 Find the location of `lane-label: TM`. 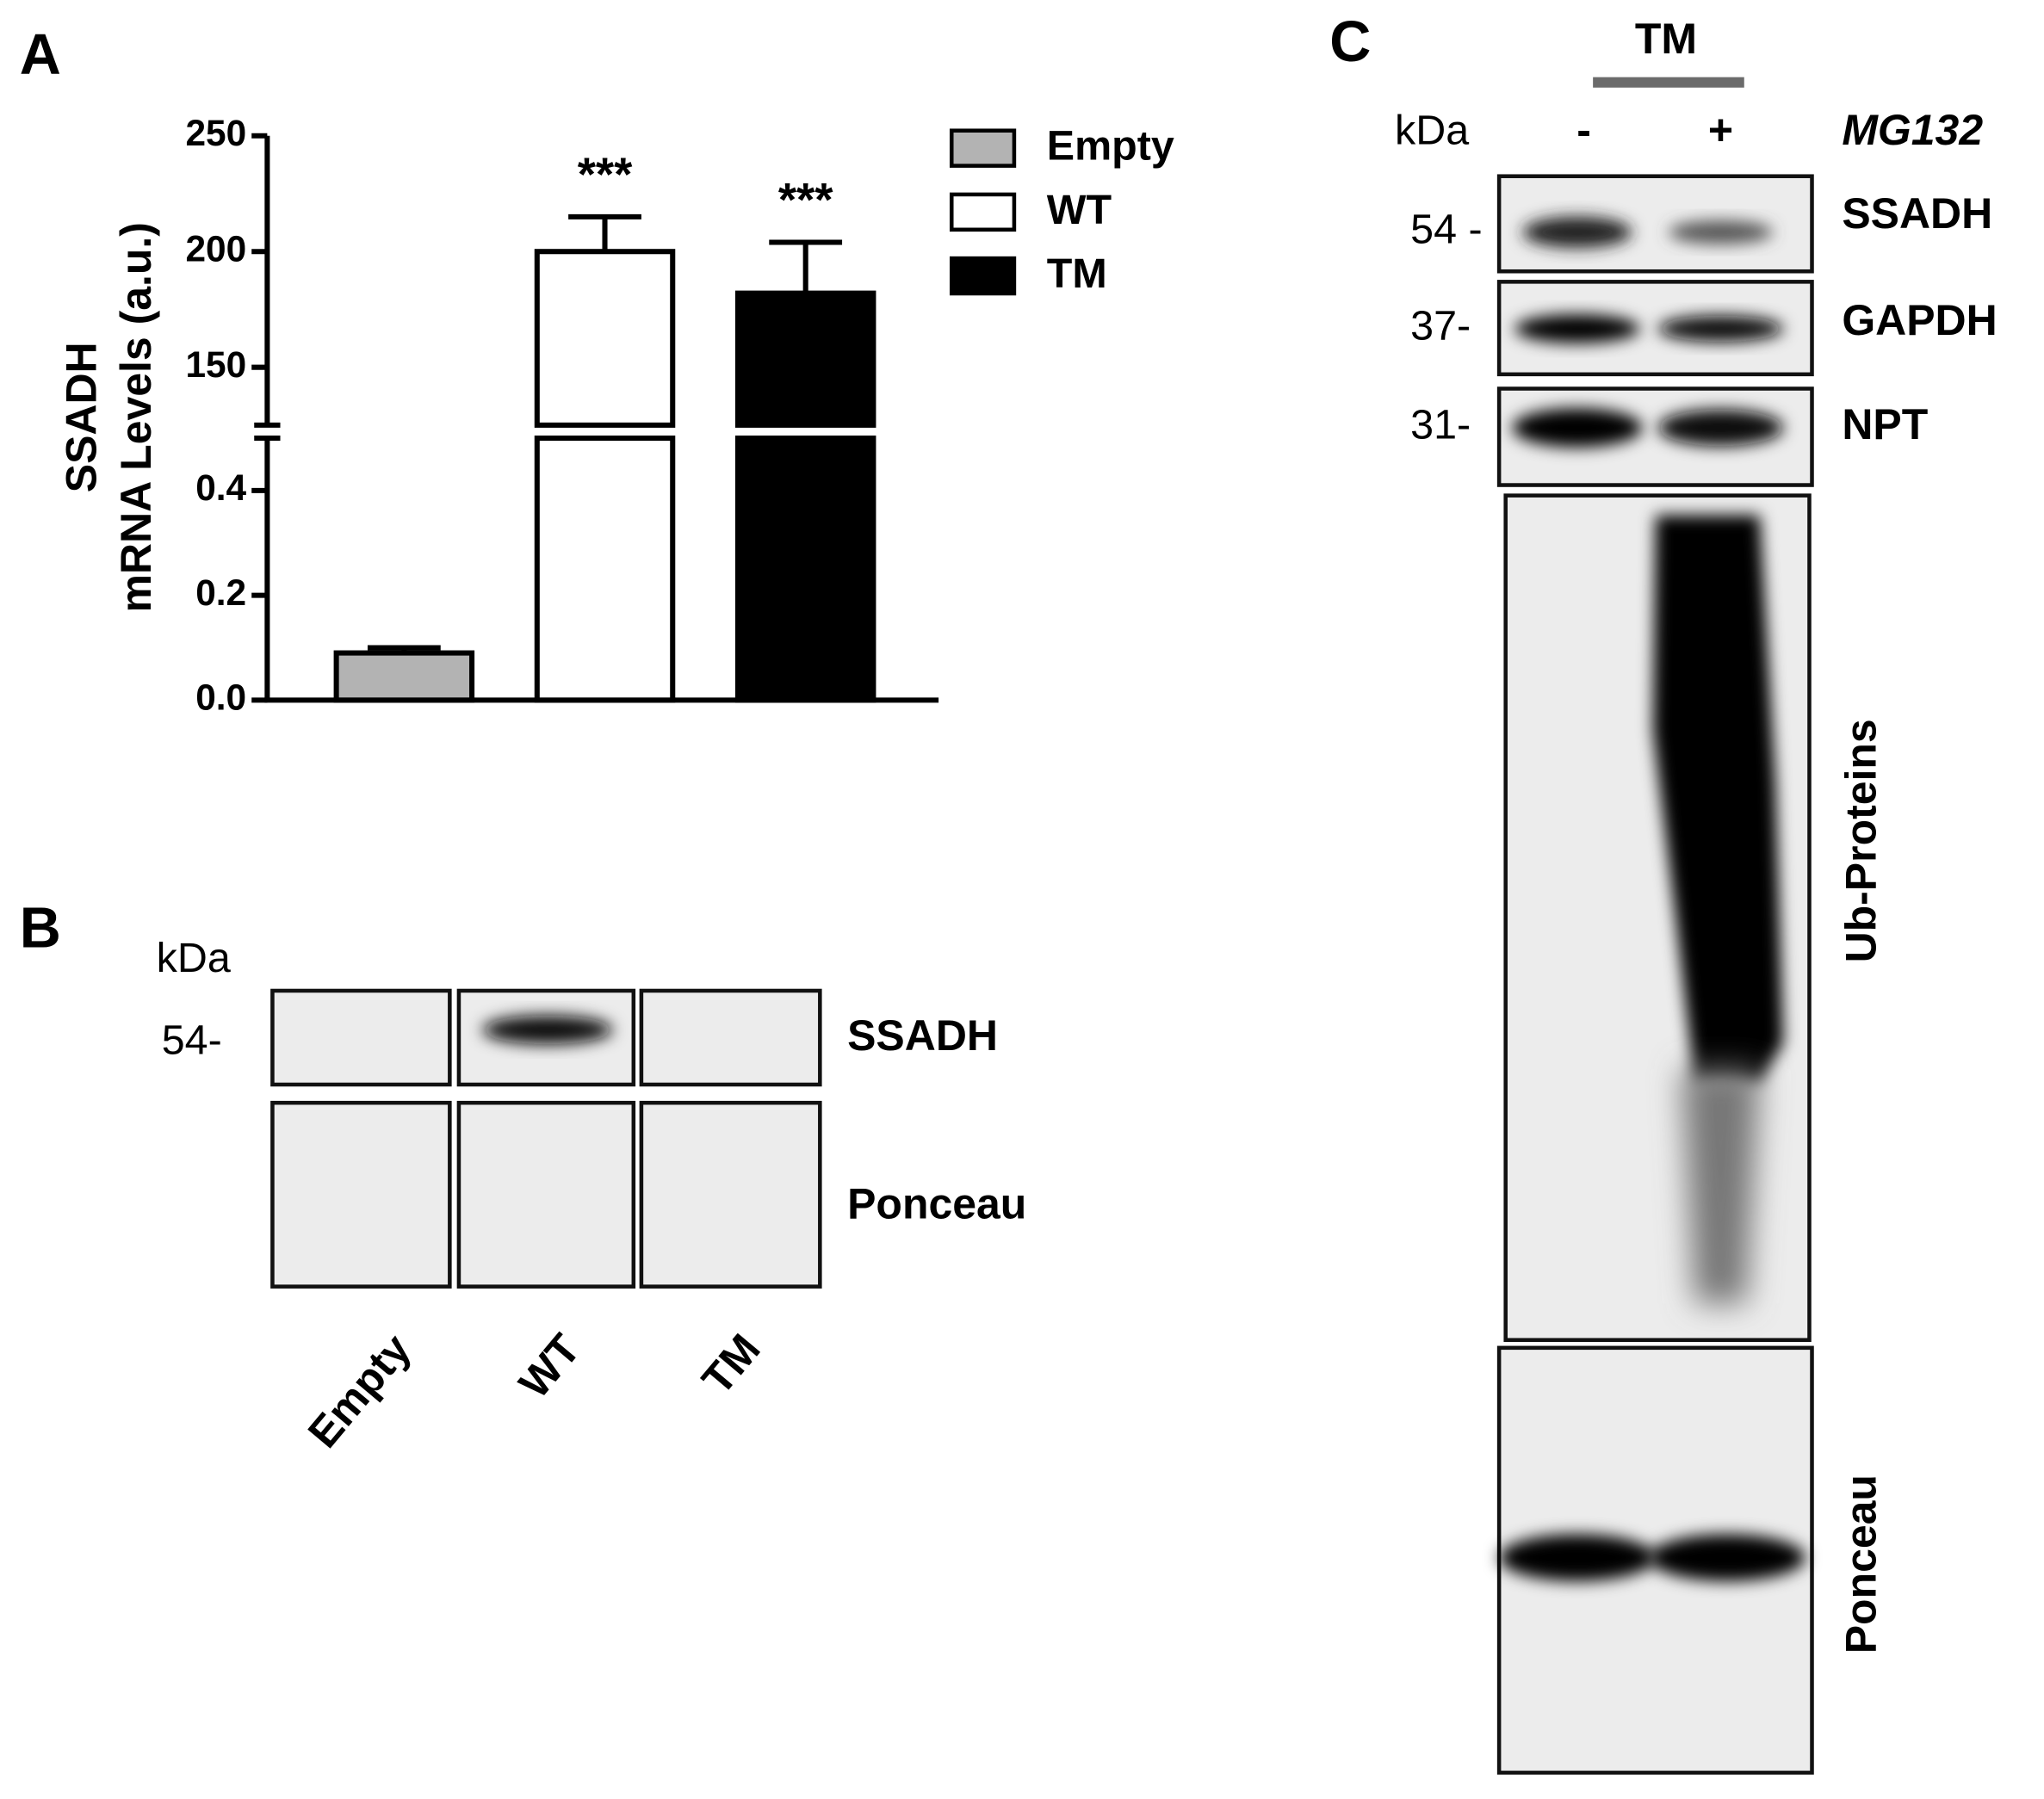

lane-label: TM is located at coordinates (730, 1364).